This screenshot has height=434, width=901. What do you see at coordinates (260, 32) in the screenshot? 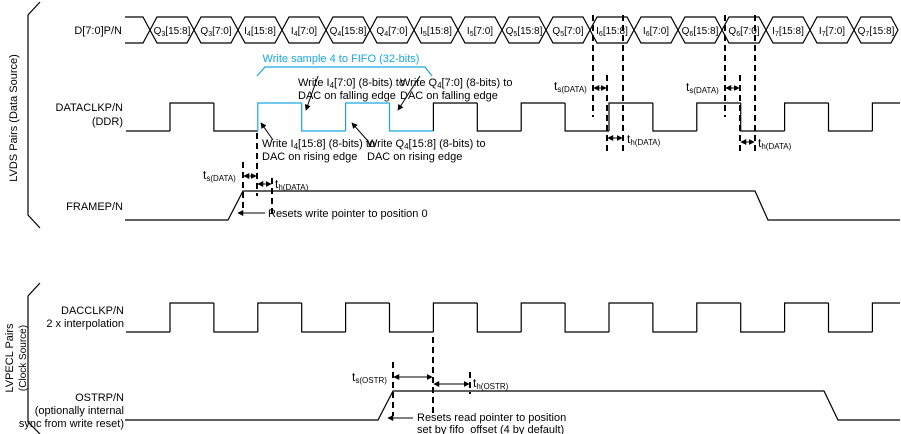
I see `bus-cell-label: I4[15:8]` at bounding box center [260, 32].